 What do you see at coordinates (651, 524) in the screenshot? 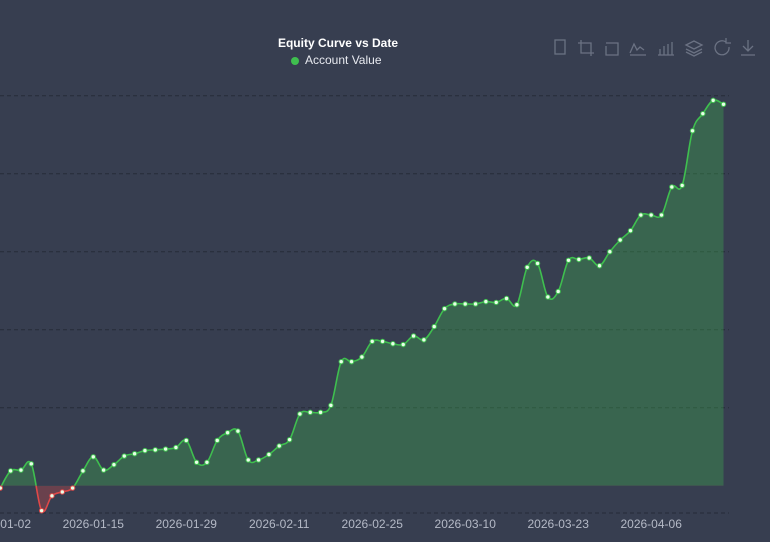
I see `x-tick-label: 2026-04-06` at bounding box center [651, 524].